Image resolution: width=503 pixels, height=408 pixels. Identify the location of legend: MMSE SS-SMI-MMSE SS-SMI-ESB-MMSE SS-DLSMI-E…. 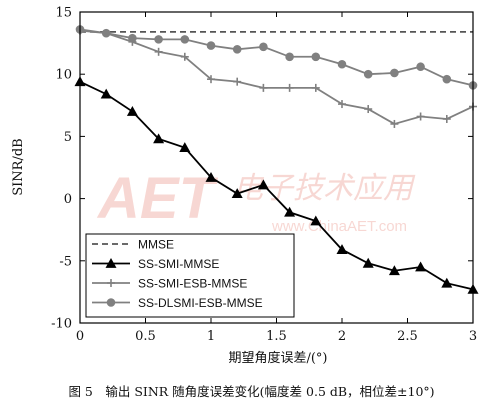
(190, 275).